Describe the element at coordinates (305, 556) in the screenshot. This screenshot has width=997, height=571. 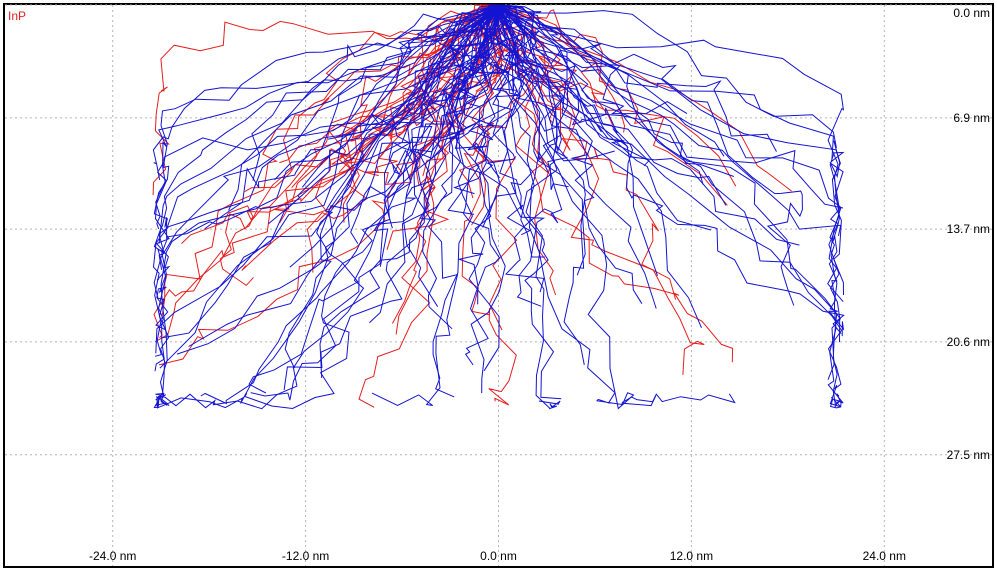
I see `x-tick-label: -12.0 nm` at that location.